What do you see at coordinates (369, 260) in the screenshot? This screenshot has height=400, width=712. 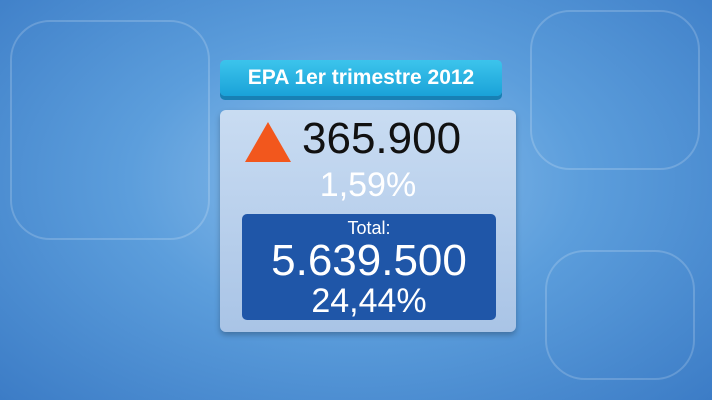 I see `total-value: 5.639.500` at bounding box center [369, 260].